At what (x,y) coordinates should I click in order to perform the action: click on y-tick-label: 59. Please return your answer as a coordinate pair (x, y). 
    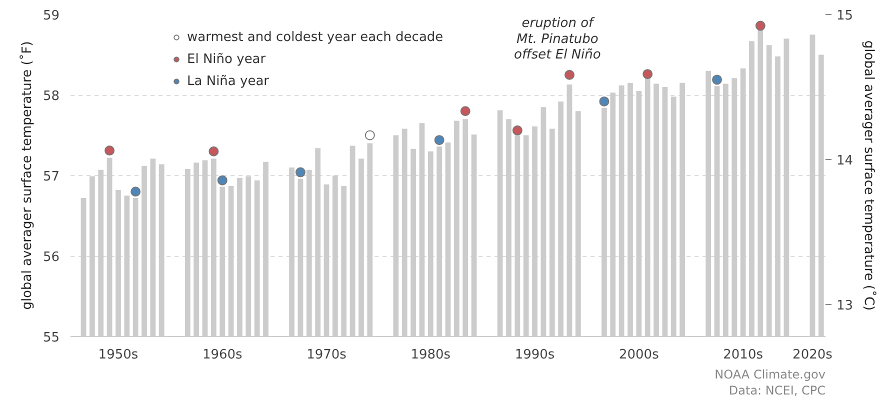
    Looking at the image, I should click on (51, 16).